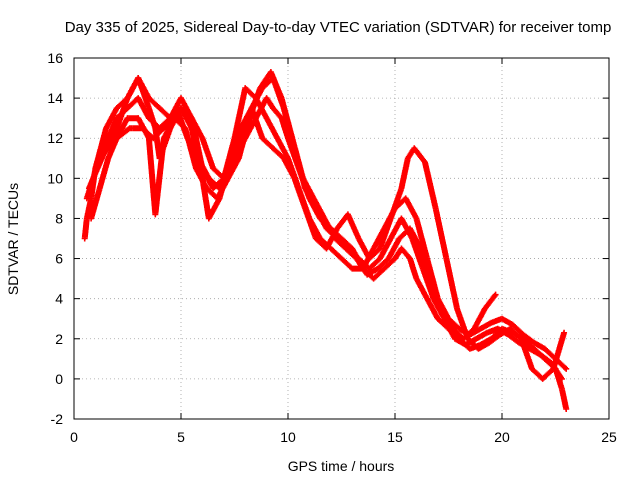 The width and height of the screenshot is (640, 480). Describe the element at coordinates (502, 437) in the screenshot. I see `x-tick-label: 20` at that location.